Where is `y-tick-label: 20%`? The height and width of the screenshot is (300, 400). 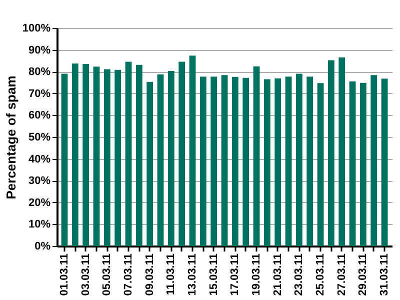
y-tick-label: 20% is located at coordinates (39, 202).